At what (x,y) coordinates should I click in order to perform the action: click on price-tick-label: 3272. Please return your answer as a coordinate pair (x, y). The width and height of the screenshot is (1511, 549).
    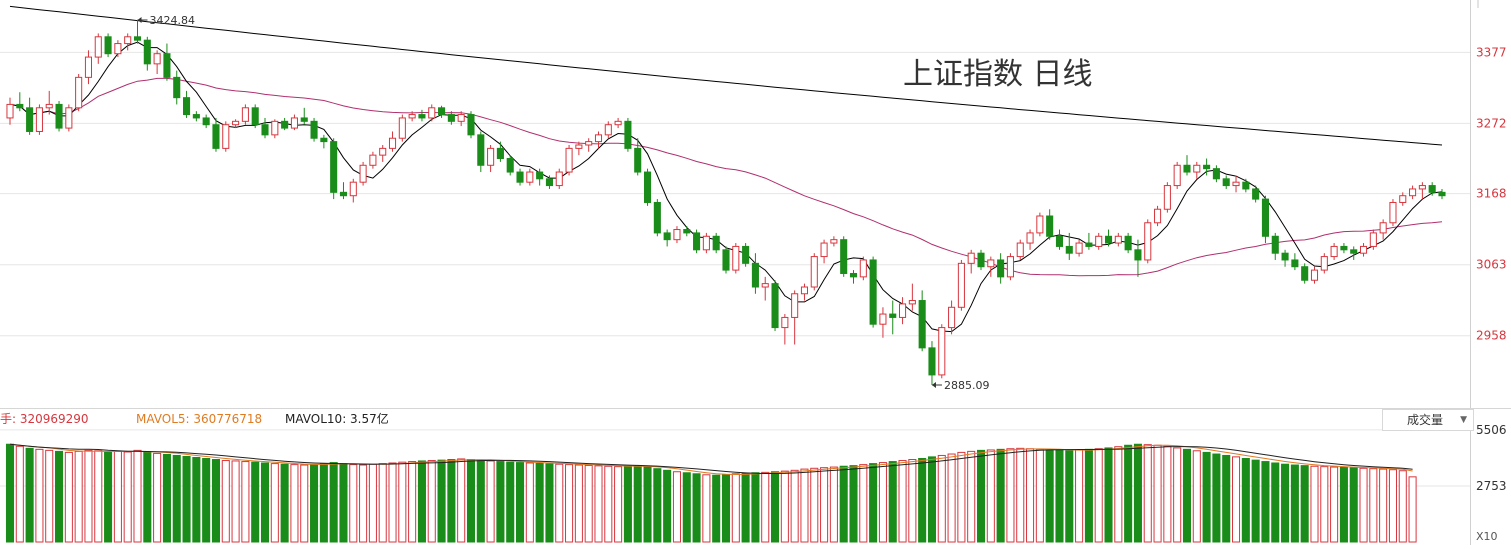
    Looking at the image, I should click on (1491, 123).